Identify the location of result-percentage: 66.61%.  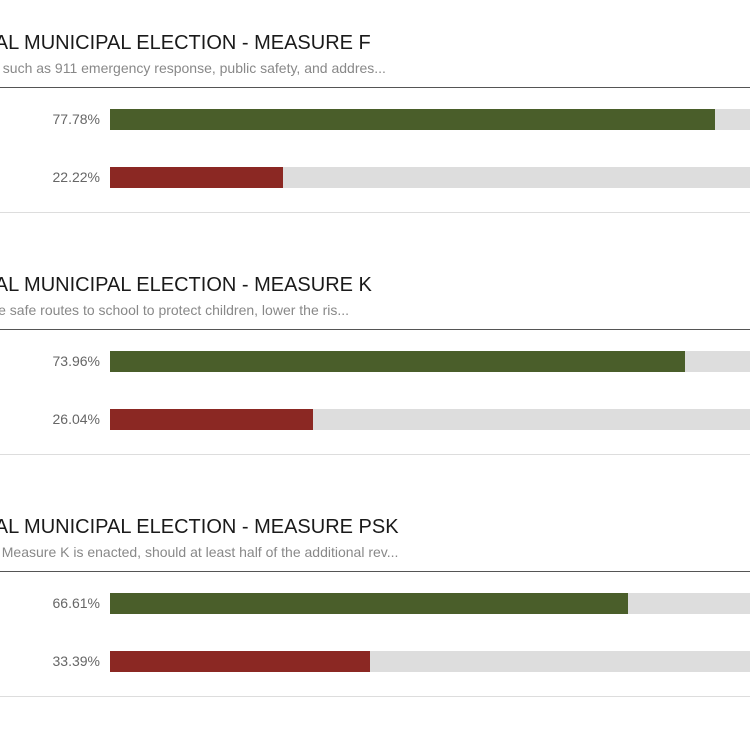
(76, 603).